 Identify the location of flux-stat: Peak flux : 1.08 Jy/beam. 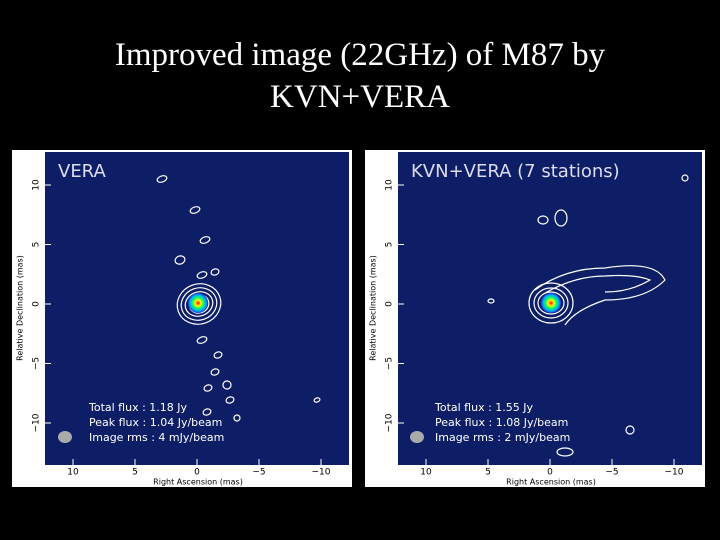
(501, 422).